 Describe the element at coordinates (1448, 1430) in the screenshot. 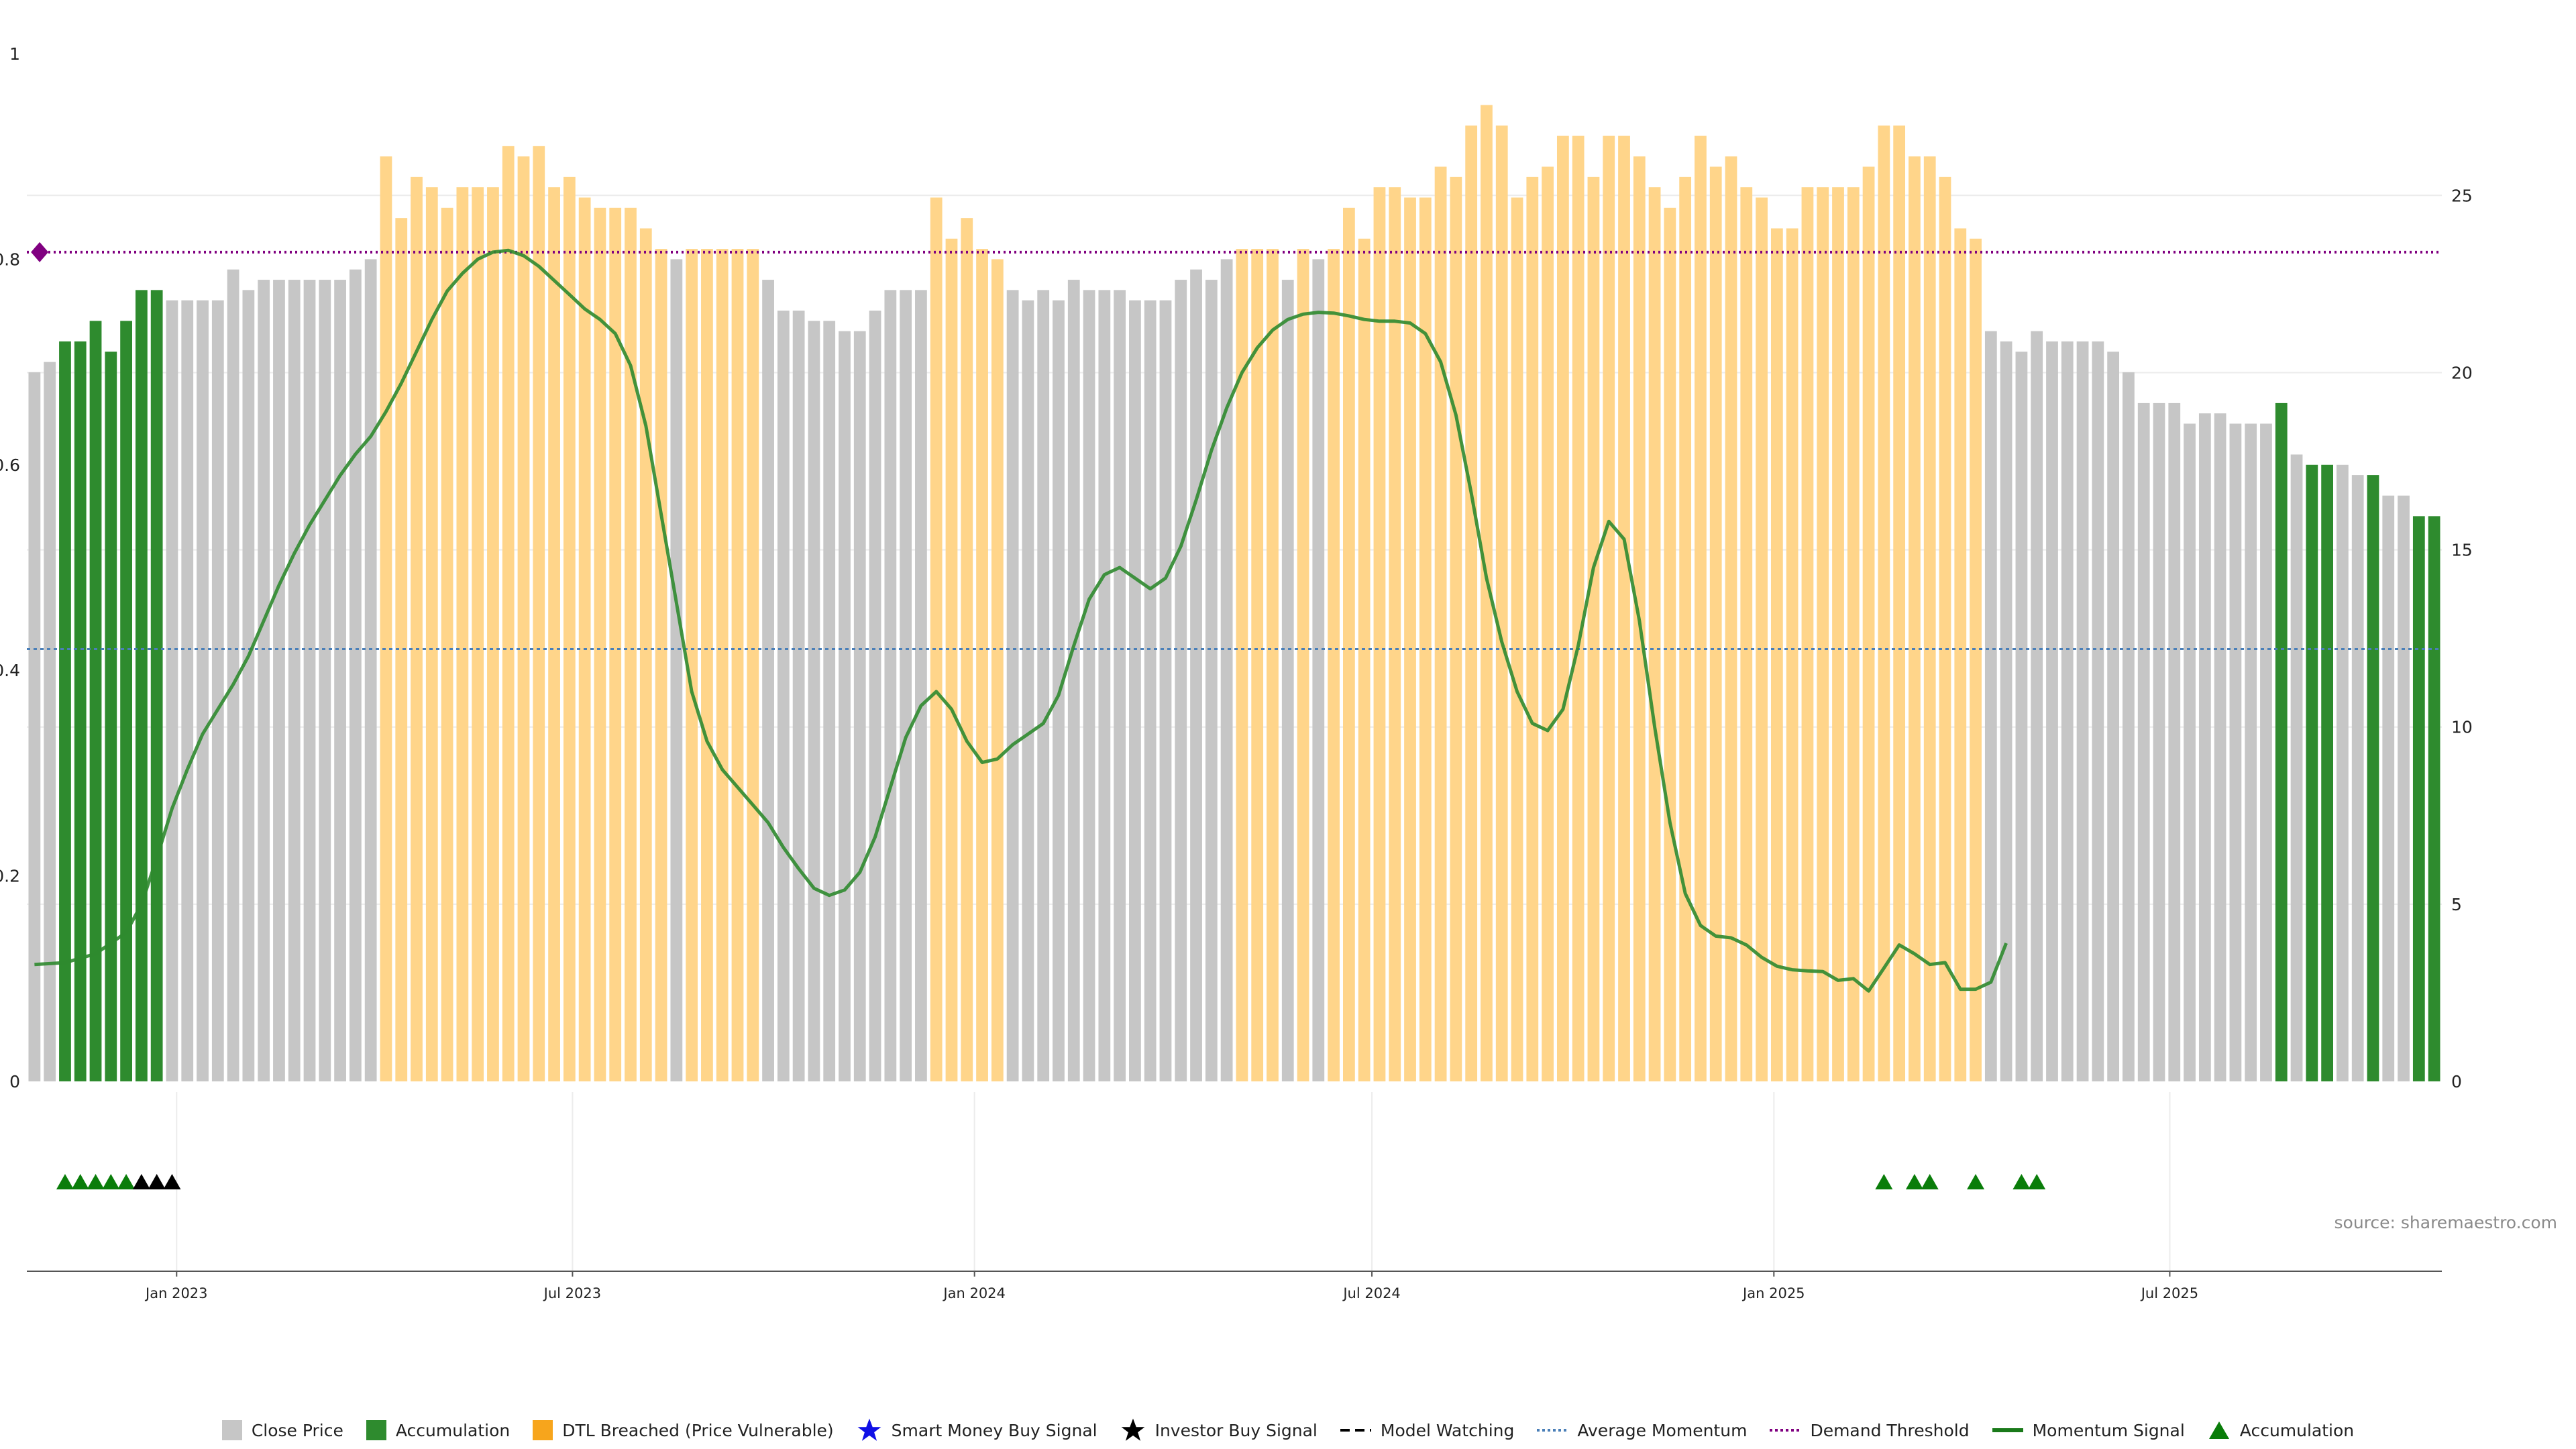

I see `legend-label: Model Watching` at that location.